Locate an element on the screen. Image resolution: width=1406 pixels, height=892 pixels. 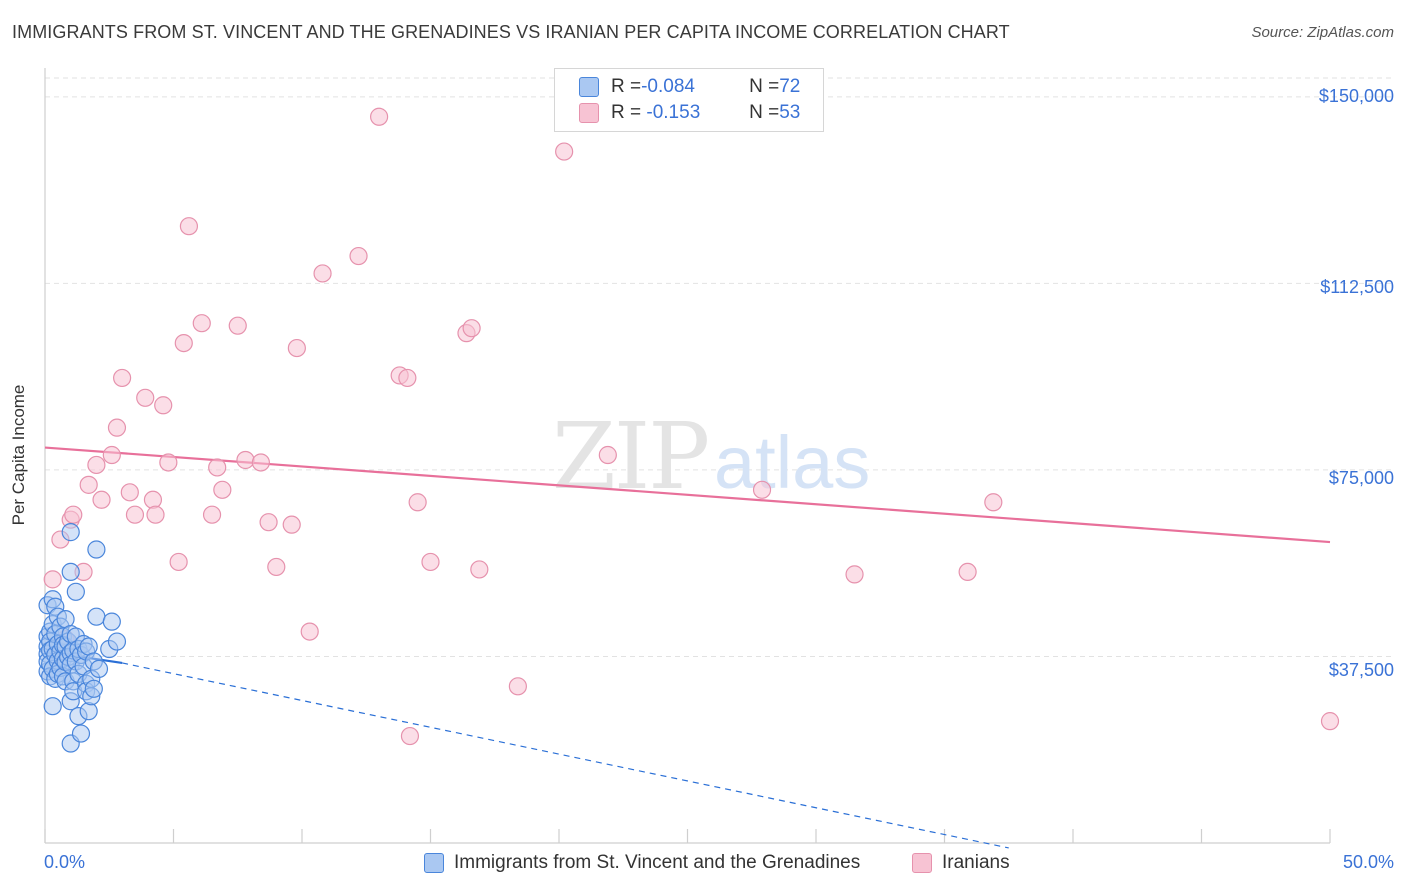
legend-r-value: -0.084 is located at coordinates (668, 86).